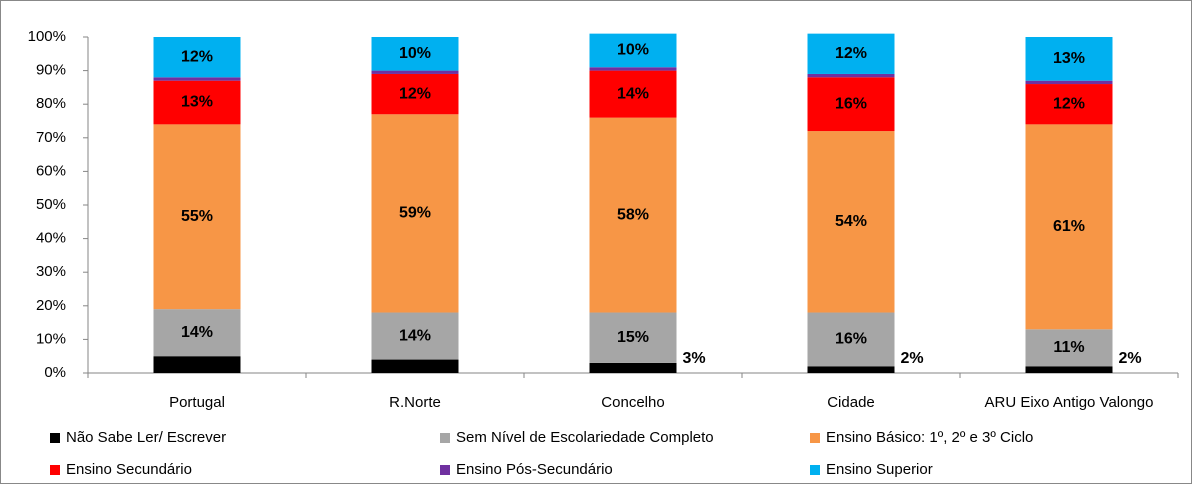  I want to click on data-label: 59%, so click(415, 213).